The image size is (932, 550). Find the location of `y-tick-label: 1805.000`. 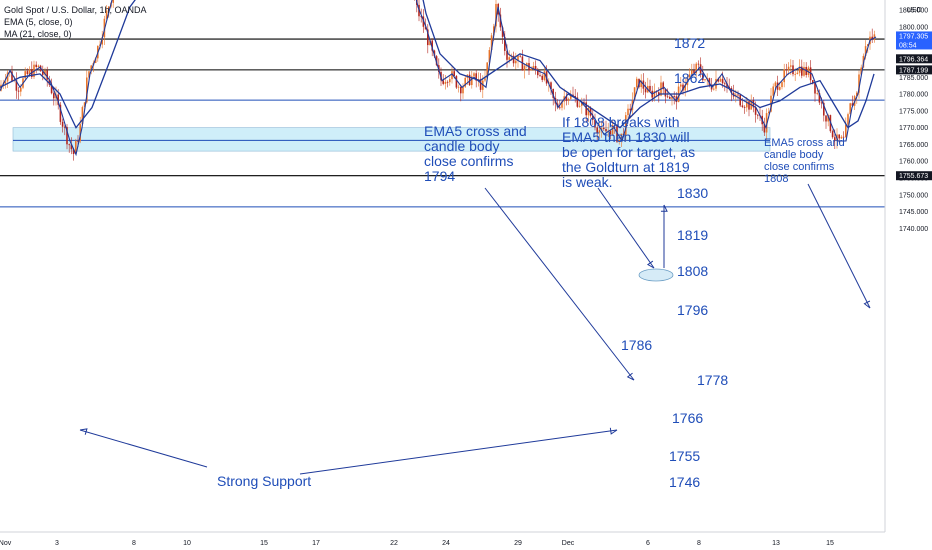

y-tick-label: 1805.000 is located at coordinates (913, 11).